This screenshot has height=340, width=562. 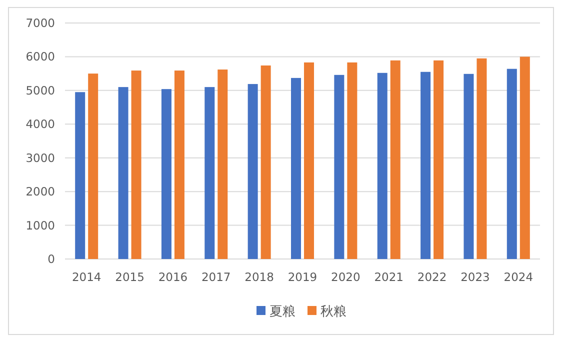 I want to click on x-tick-label: 2017, so click(x=216, y=277).